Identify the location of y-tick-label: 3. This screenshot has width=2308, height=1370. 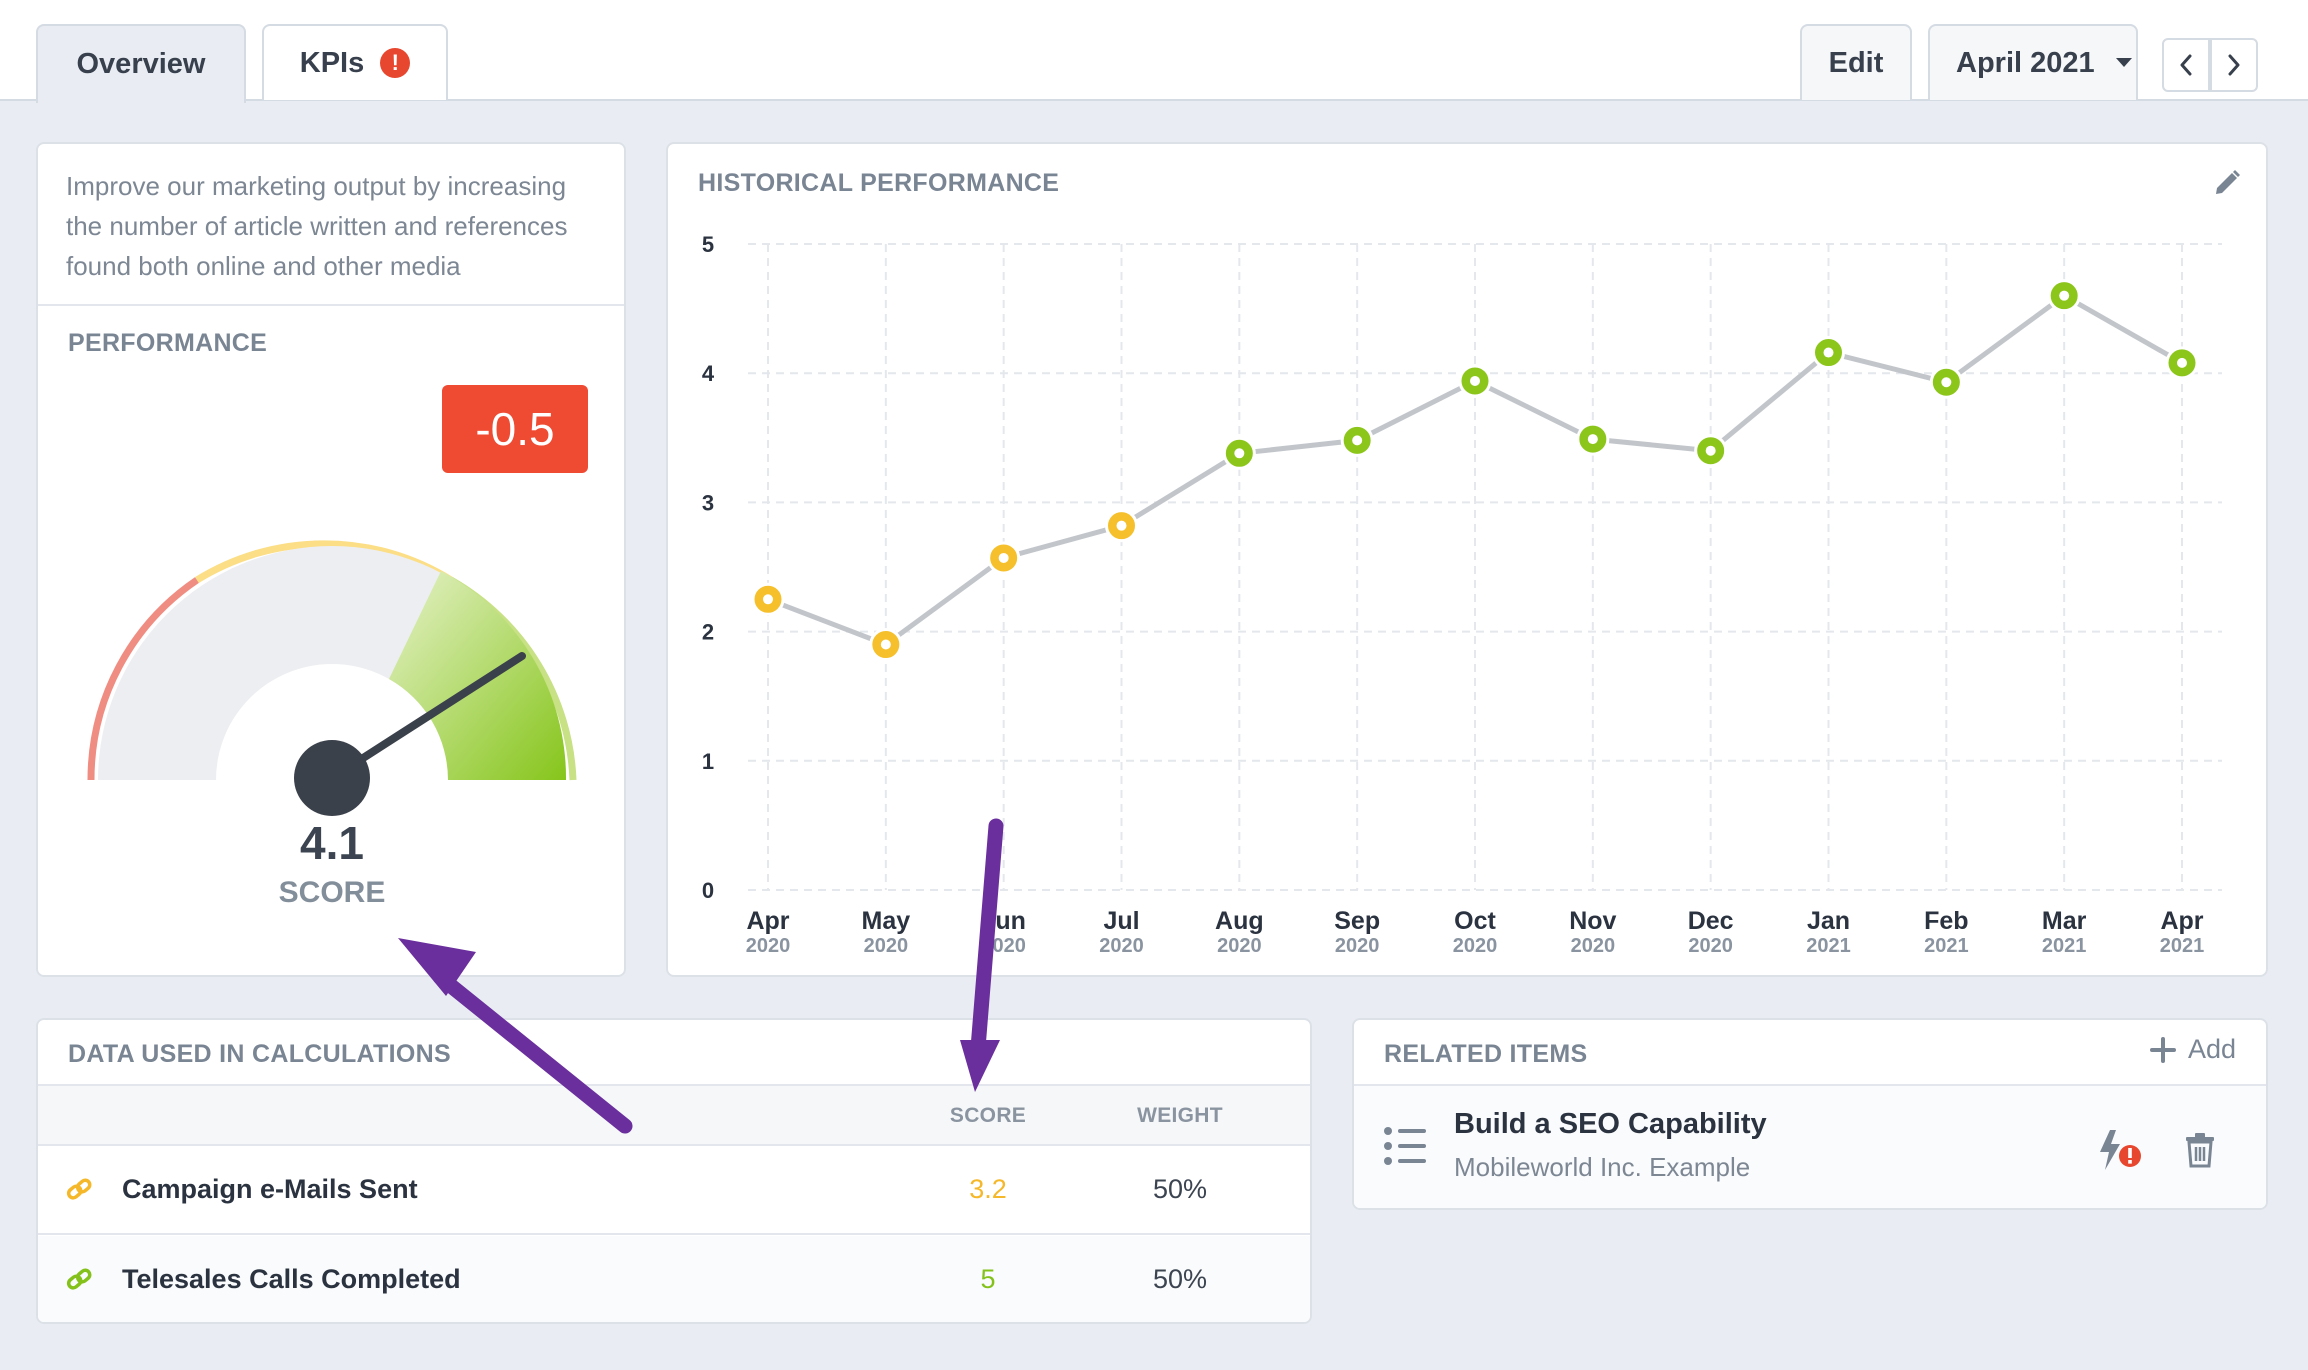
(708, 502).